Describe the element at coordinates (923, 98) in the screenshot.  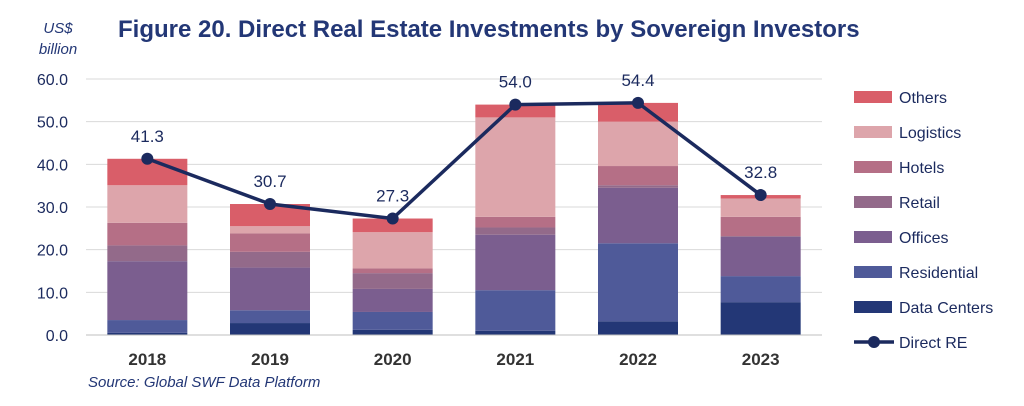
I see `legend-label: Others` at that location.